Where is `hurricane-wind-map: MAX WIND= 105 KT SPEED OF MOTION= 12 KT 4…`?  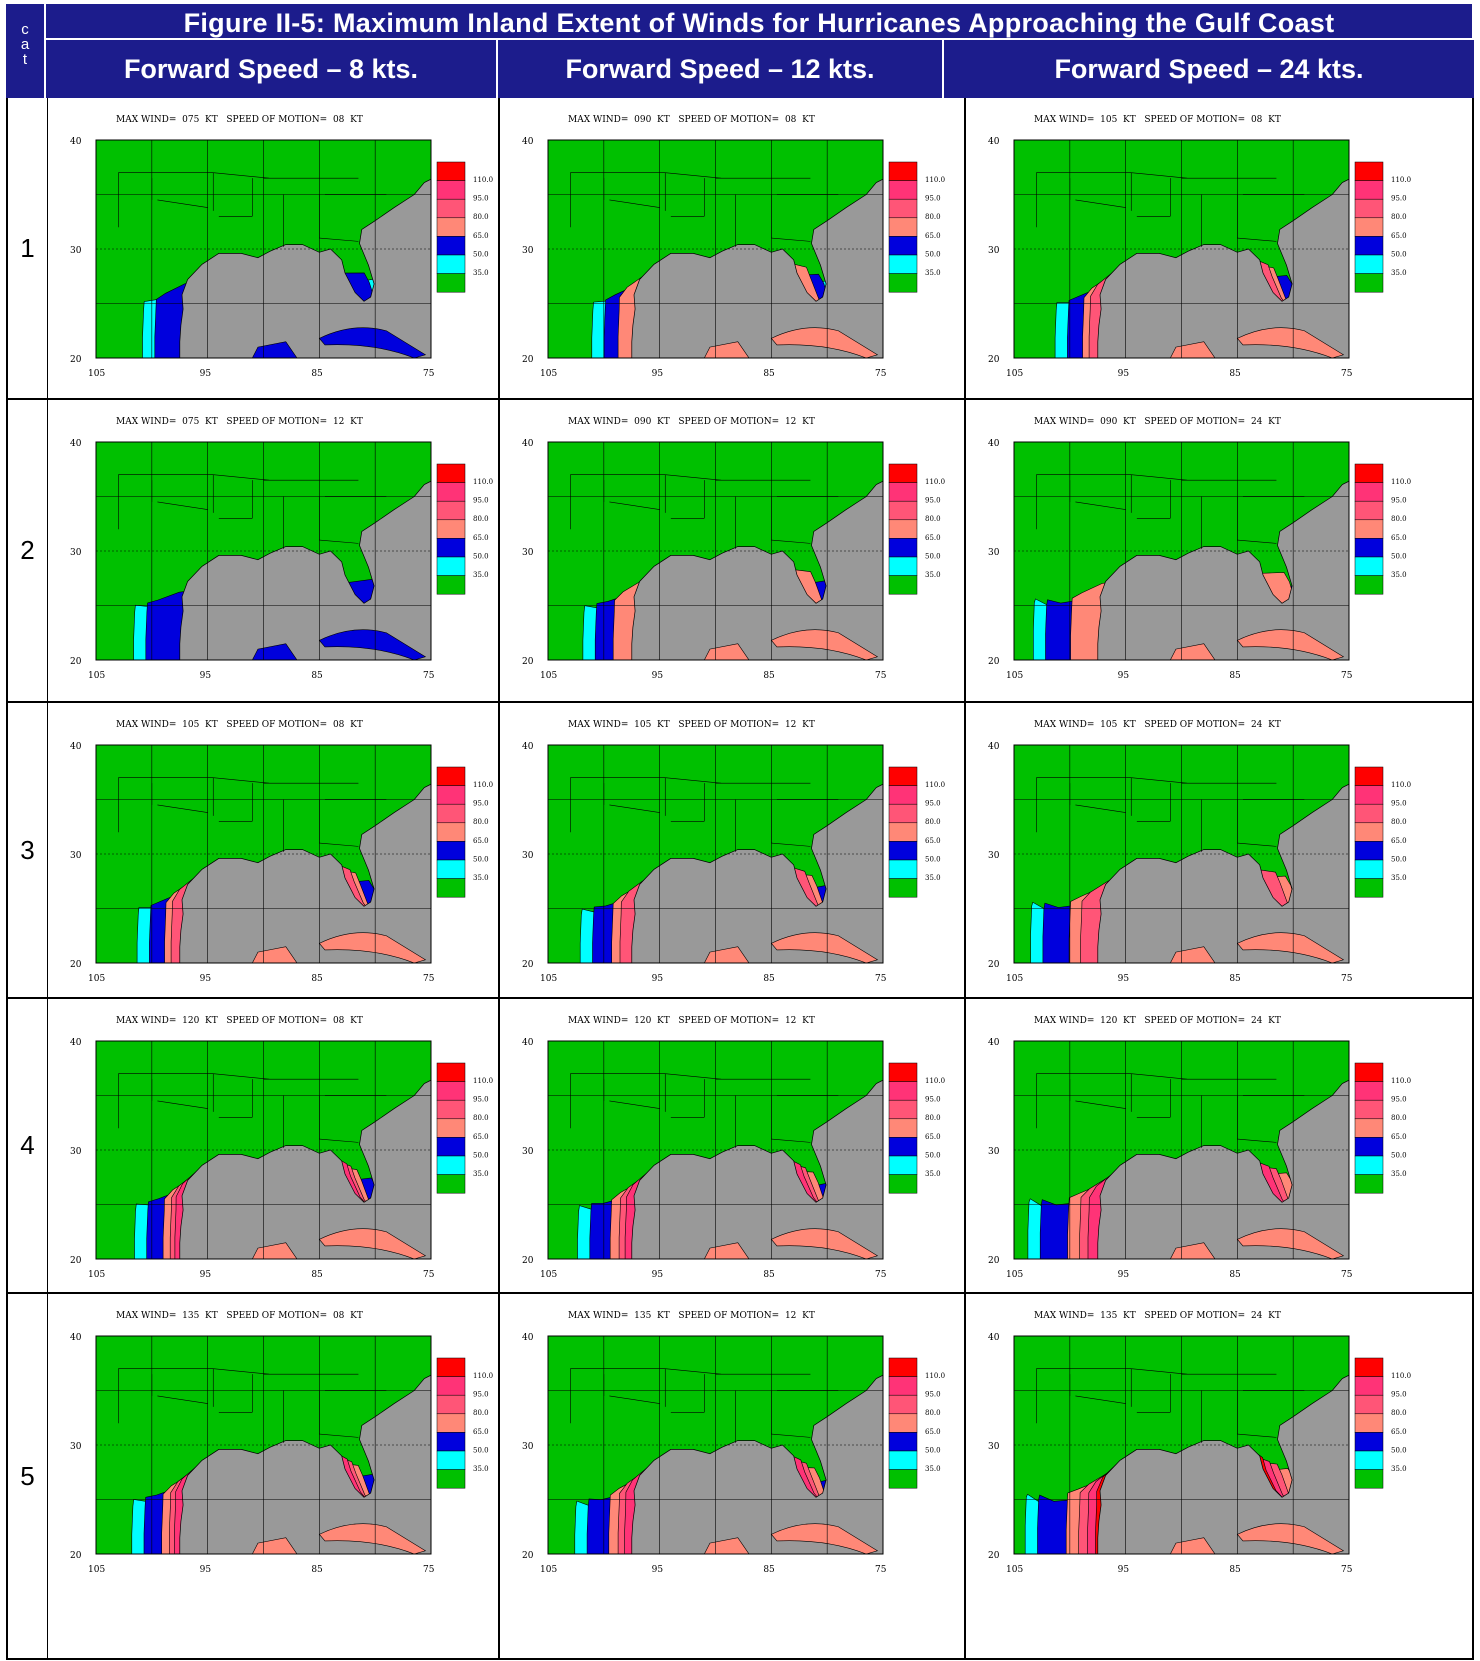 hurricane-wind-map: MAX WIND= 105 KT SPEED OF MOTION= 12 KT 4… is located at coordinates (733, 852).